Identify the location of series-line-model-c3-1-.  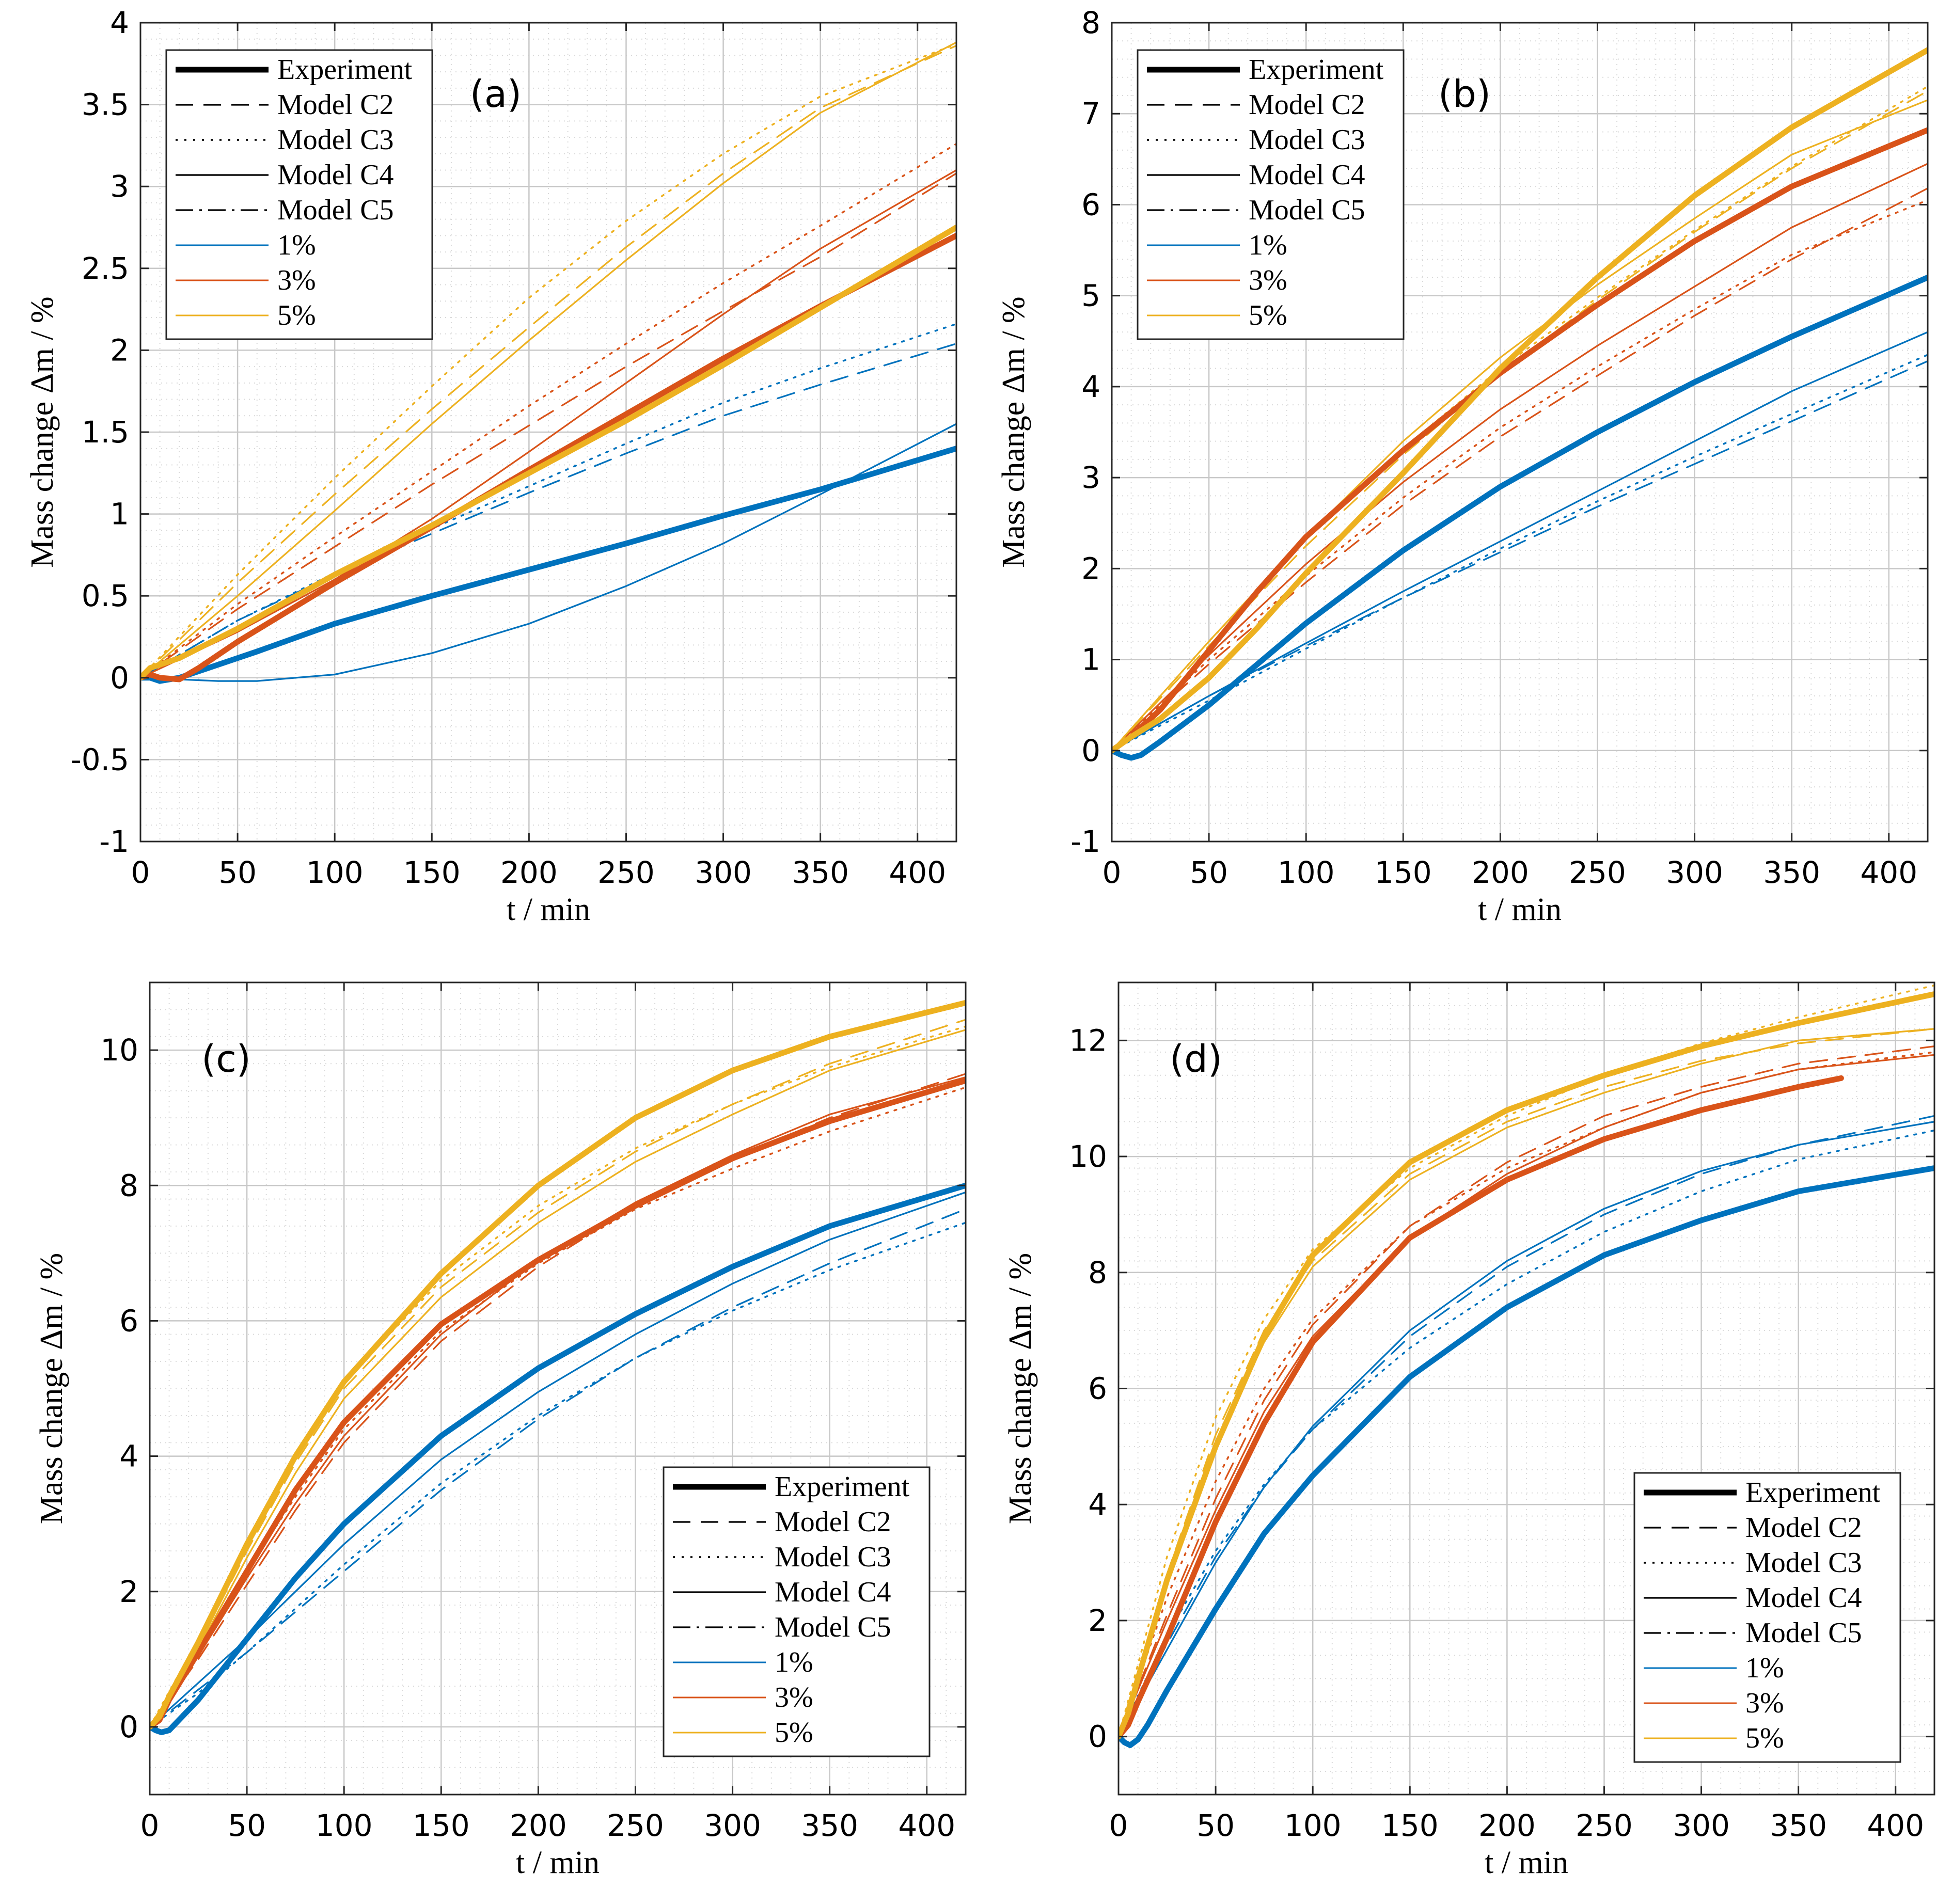
(558, 1475).